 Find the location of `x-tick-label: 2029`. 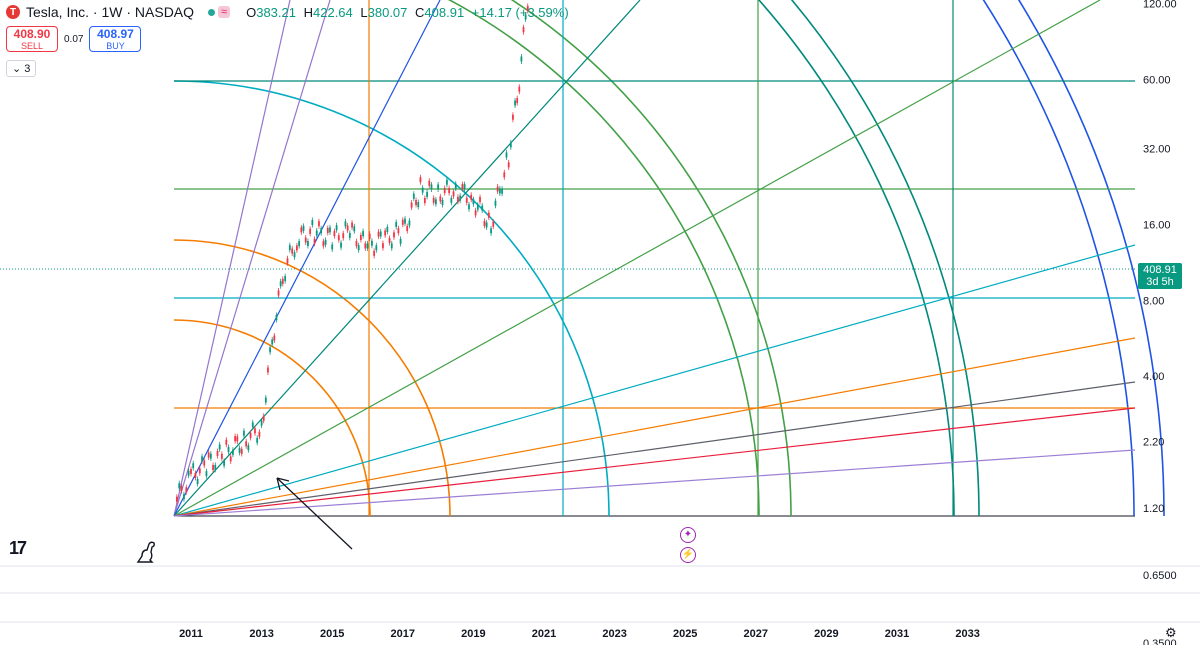

x-tick-label: 2029 is located at coordinates (826, 634).